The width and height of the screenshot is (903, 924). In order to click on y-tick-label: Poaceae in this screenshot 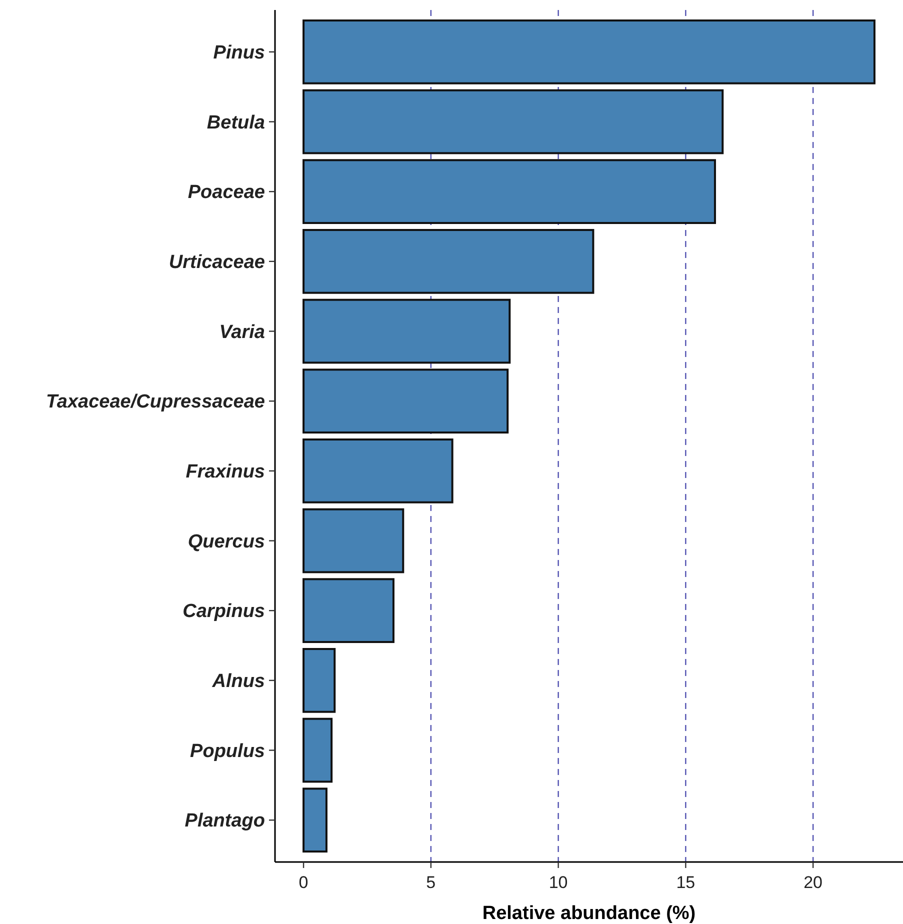, I will do `click(227, 193)`.